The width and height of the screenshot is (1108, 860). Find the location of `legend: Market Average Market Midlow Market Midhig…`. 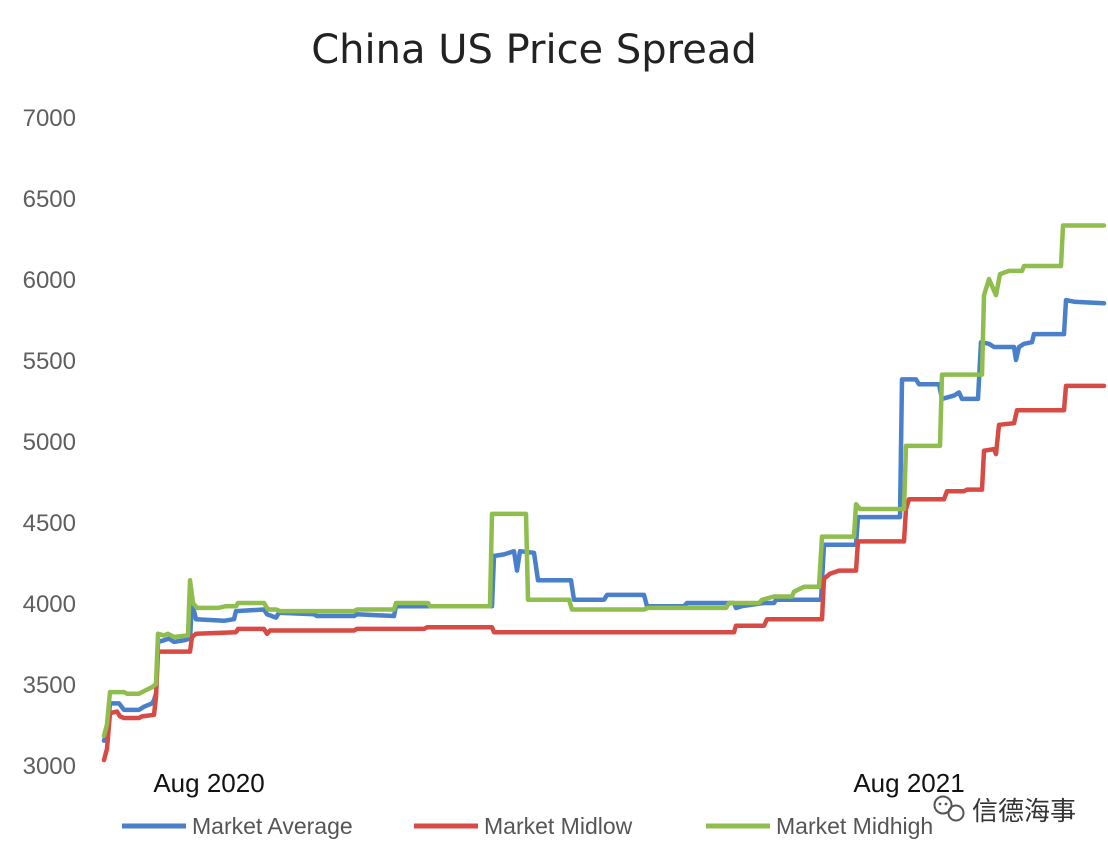

legend: Market Average Market Midlow Market Midhig… is located at coordinates (527, 826).